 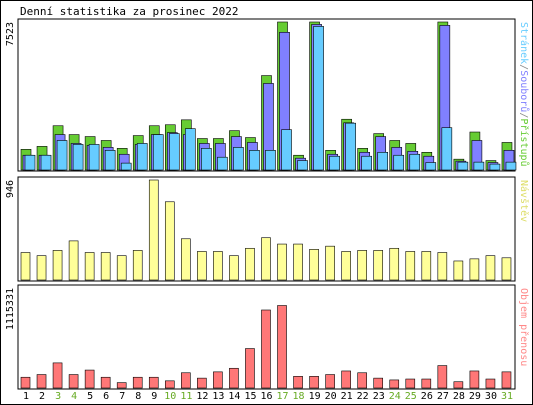 I want to click on x-tick-label: 15, so click(x=250, y=396).